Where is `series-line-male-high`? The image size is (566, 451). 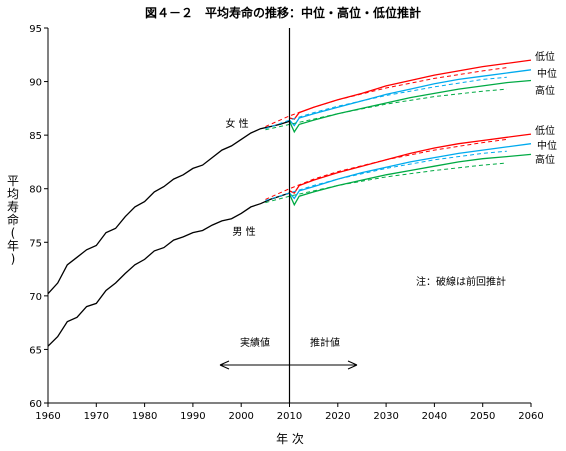
series-line-male-high is located at coordinates (410, 180).